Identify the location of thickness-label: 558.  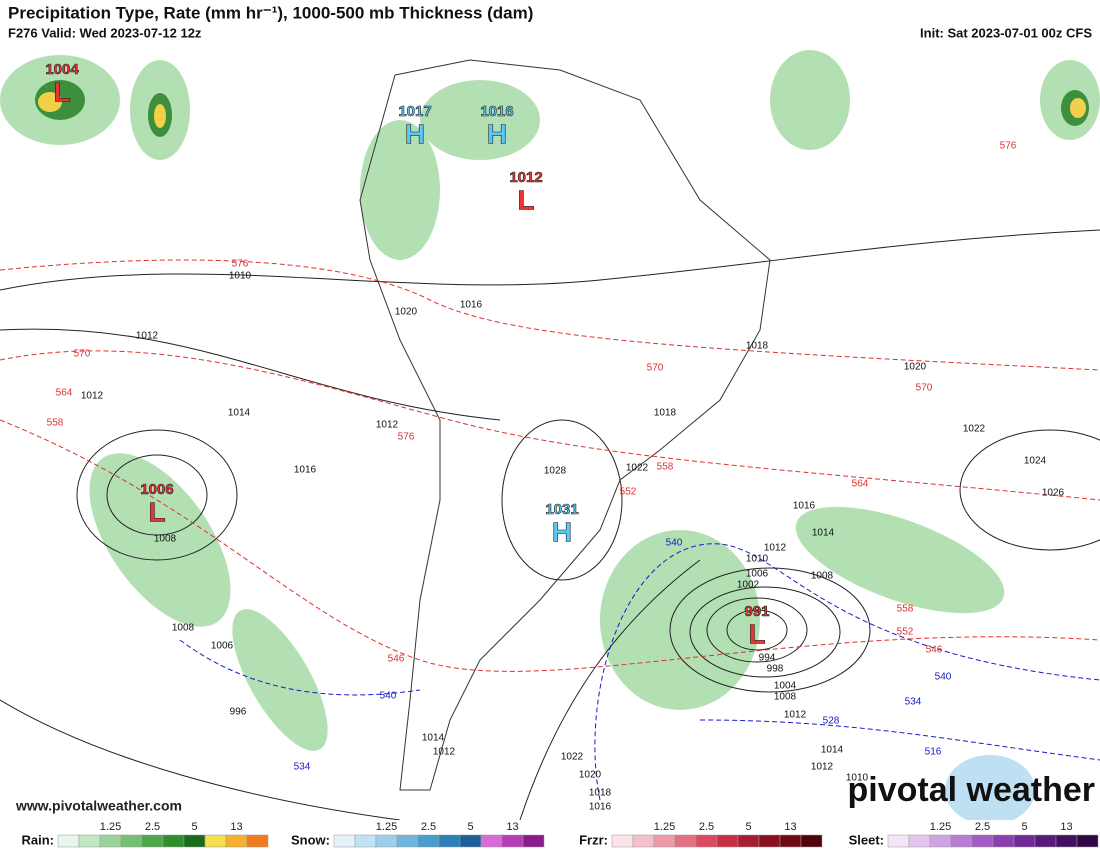
(665, 467).